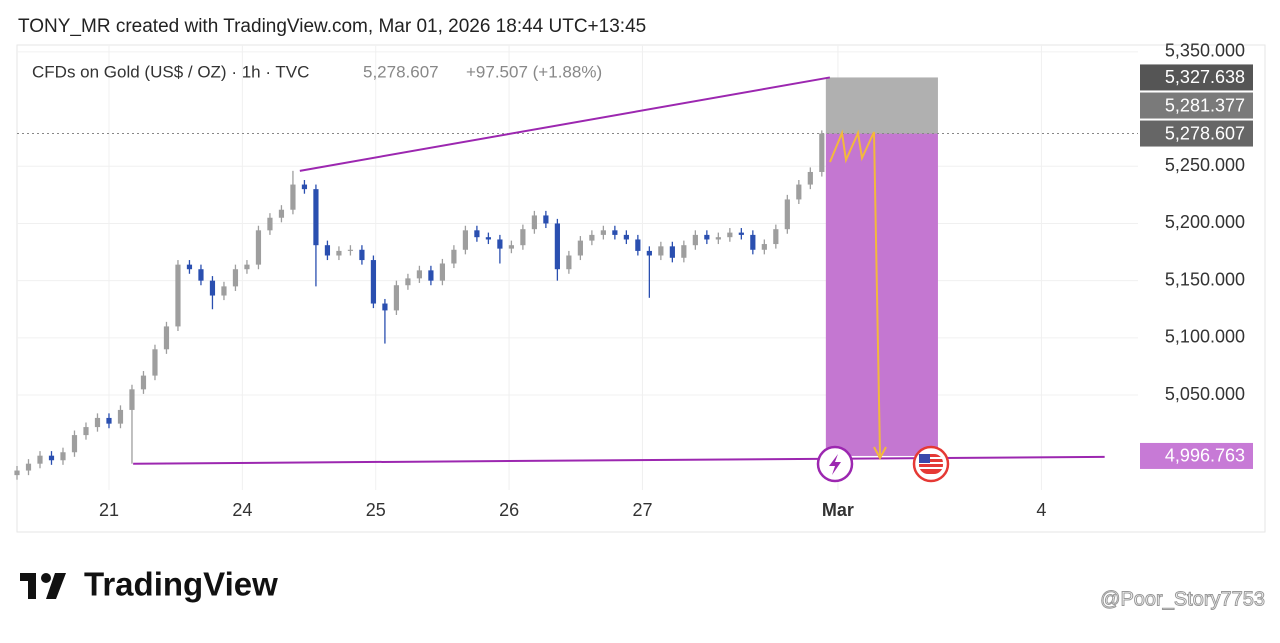 This screenshot has height=643, width=1280. I want to click on y-tick-label: 5,250.000, so click(1205, 165).